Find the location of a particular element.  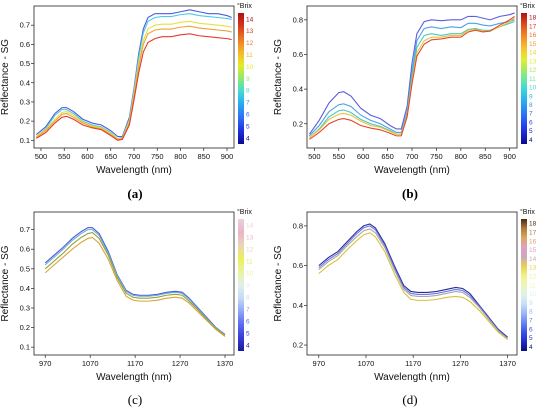

x-tick-label: 1270 is located at coordinates (180, 363).